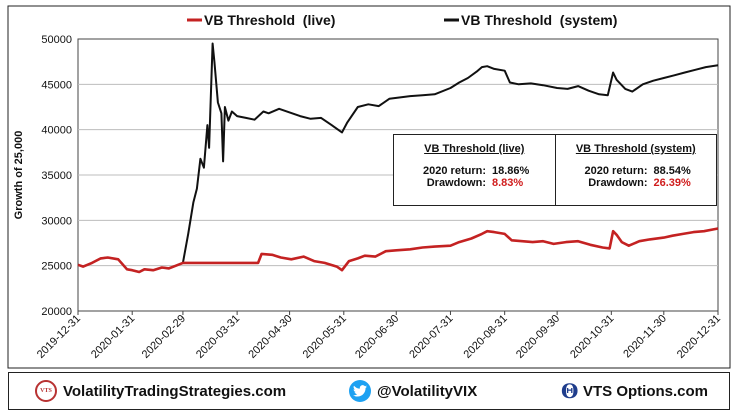  Describe the element at coordinates (398, 250) in the screenshot. I see `series-live-line` at that location.